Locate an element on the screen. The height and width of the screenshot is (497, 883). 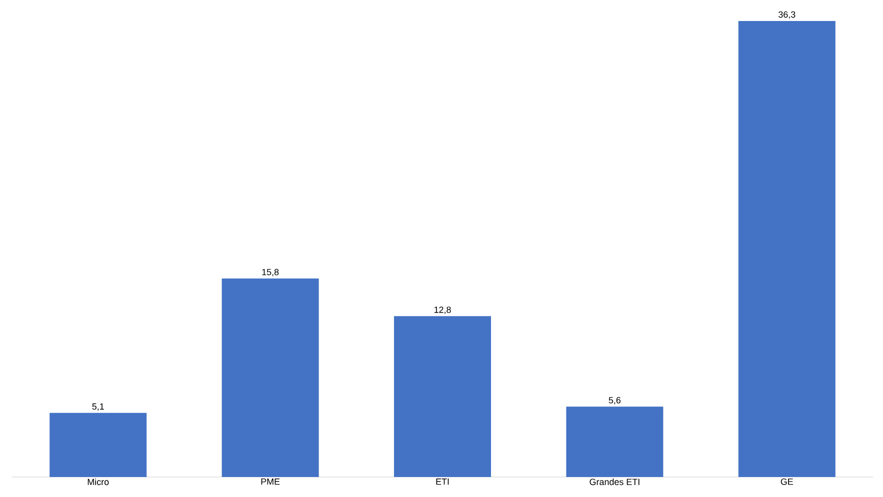
x-tick-label: Grandes ETI is located at coordinates (615, 482).